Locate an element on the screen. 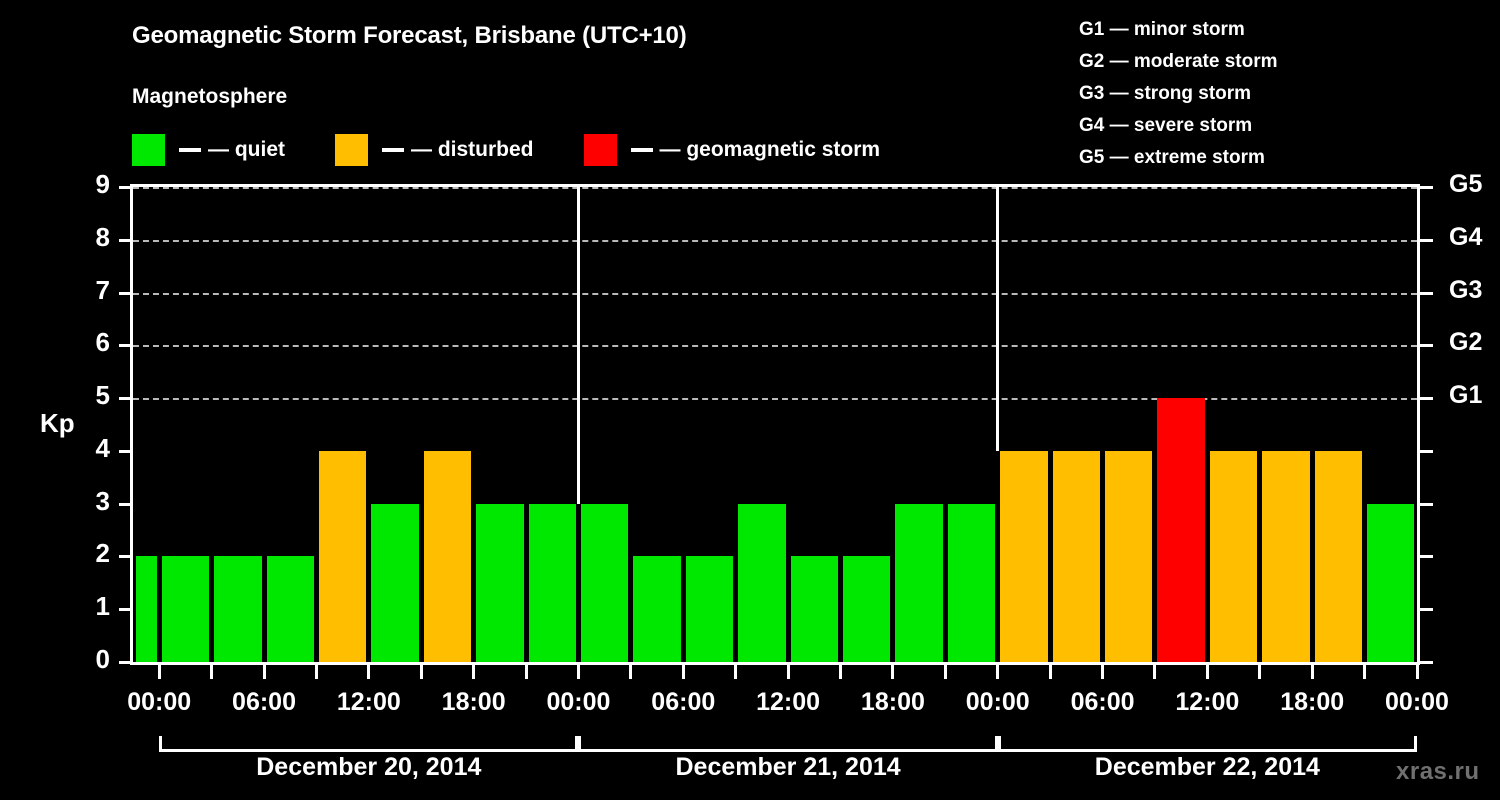 Image resolution: width=1500 pixels, height=800 pixels. x-tick-mark-h6 is located at coordinates (264, 672).